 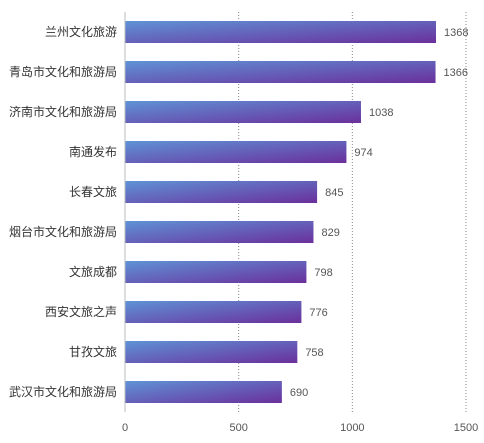 What do you see at coordinates (238, 428) in the screenshot?
I see `x-tick-label: 500` at bounding box center [238, 428].